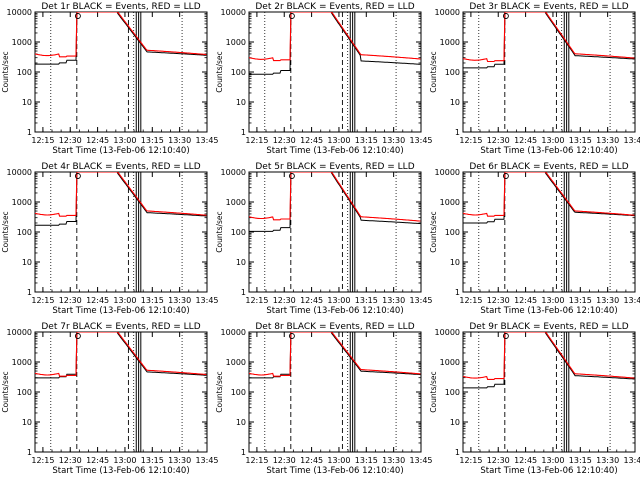 This screenshot has width=640, height=484. I want to click on panel-title: Det 5r BLACK = Events, RED = LLD, so click(334, 167).